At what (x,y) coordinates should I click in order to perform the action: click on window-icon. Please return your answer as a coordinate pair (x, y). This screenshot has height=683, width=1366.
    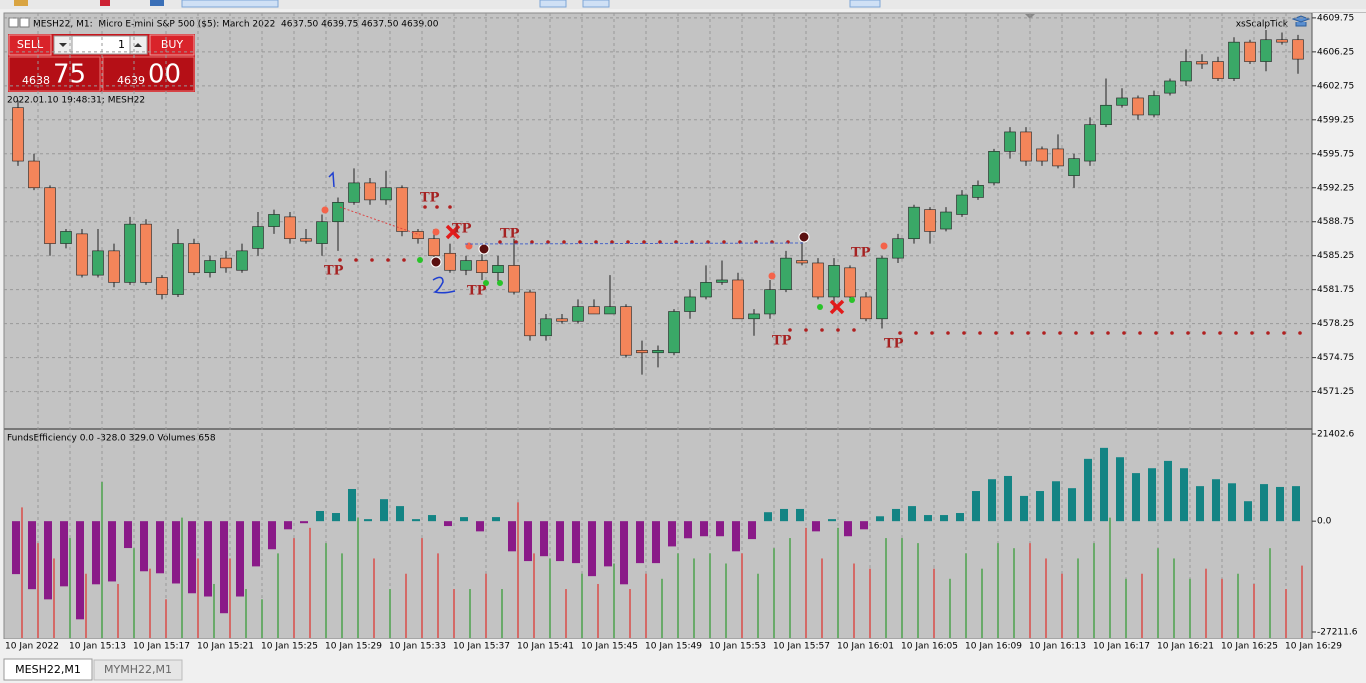
    Looking at the image, I should click on (13, 22).